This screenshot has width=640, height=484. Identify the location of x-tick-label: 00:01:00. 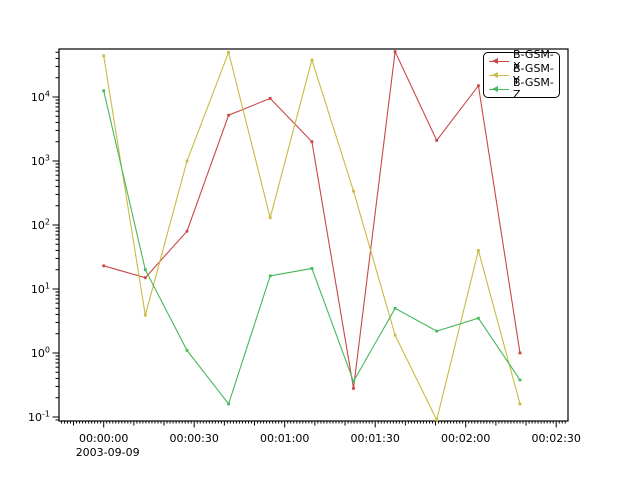
(284, 438).